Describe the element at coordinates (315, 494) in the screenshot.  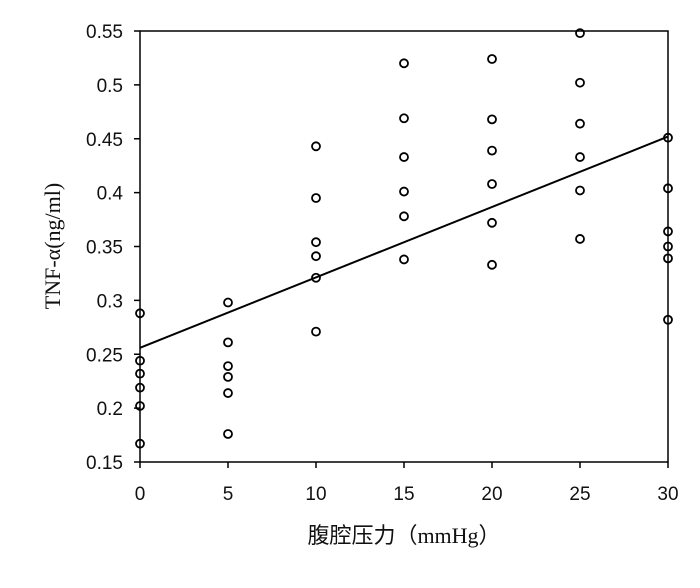
I see `x-tick-label: 10` at that location.